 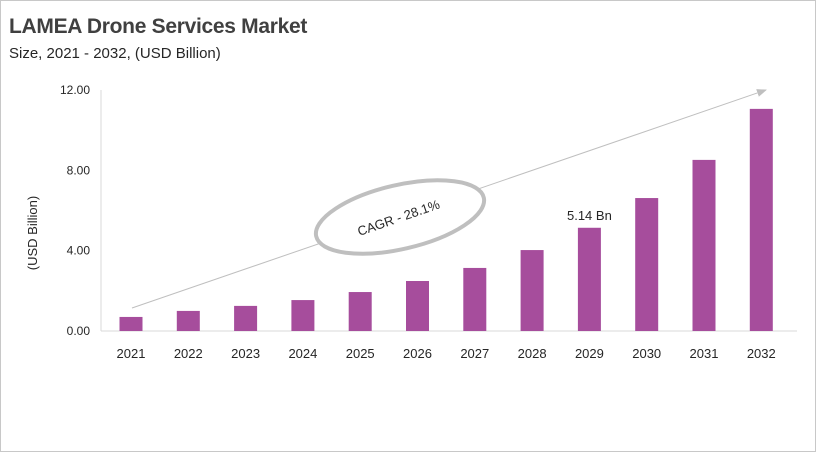 What do you see at coordinates (32, 233) in the screenshot?
I see `y-axis-label: (USD Billion)` at bounding box center [32, 233].